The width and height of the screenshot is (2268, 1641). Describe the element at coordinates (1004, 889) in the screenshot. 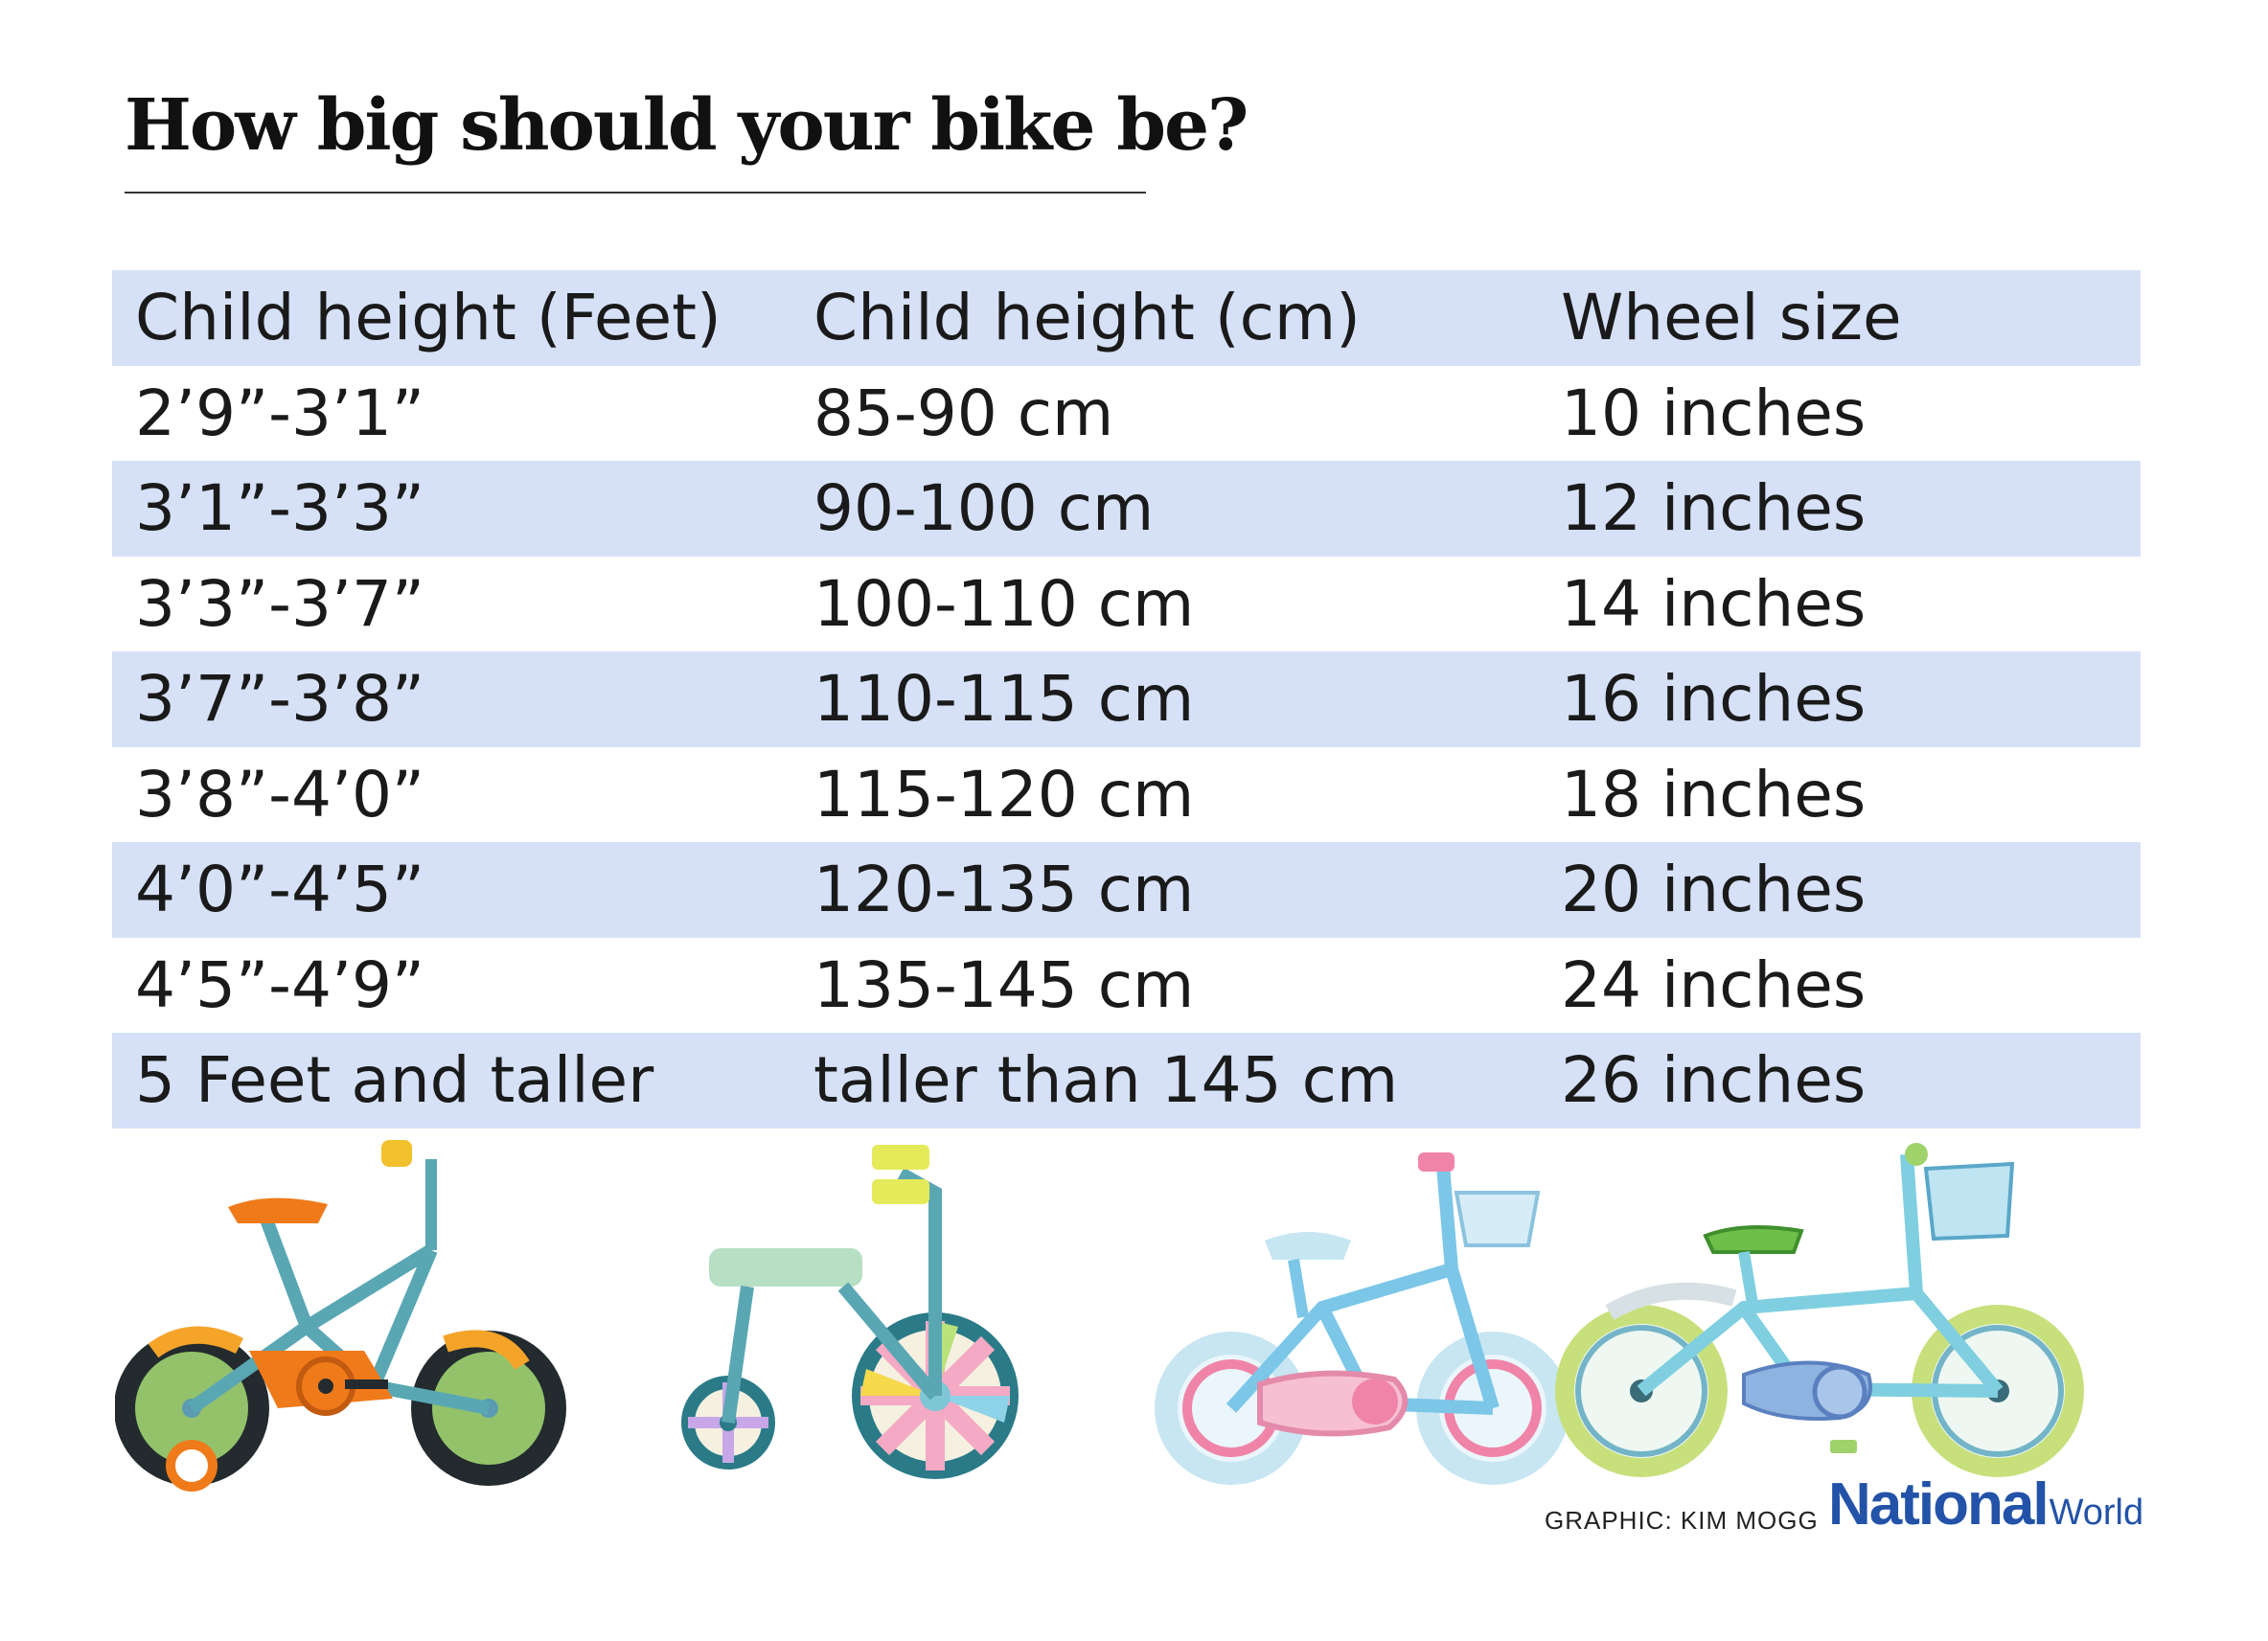

I see `height-cm-cell: 120-135 cm` at that location.